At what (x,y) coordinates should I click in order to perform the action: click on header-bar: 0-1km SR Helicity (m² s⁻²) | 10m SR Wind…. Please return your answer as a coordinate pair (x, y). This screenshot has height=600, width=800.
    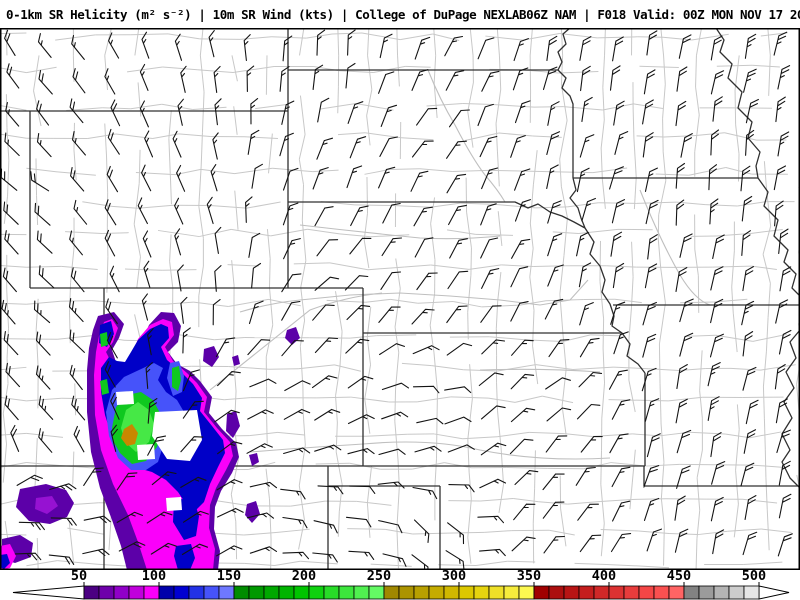
    Looking at the image, I should click on (400, 14).